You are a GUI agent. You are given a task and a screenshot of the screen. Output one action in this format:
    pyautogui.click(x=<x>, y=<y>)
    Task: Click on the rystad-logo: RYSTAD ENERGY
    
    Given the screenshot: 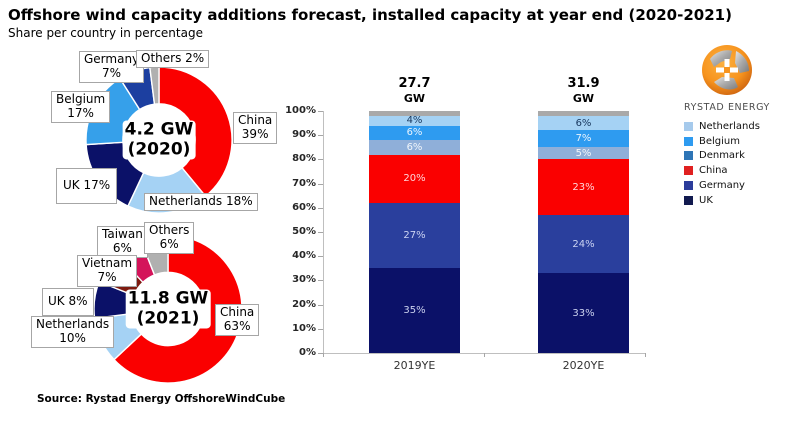 What is the action you would take?
    pyautogui.click(x=727, y=78)
    